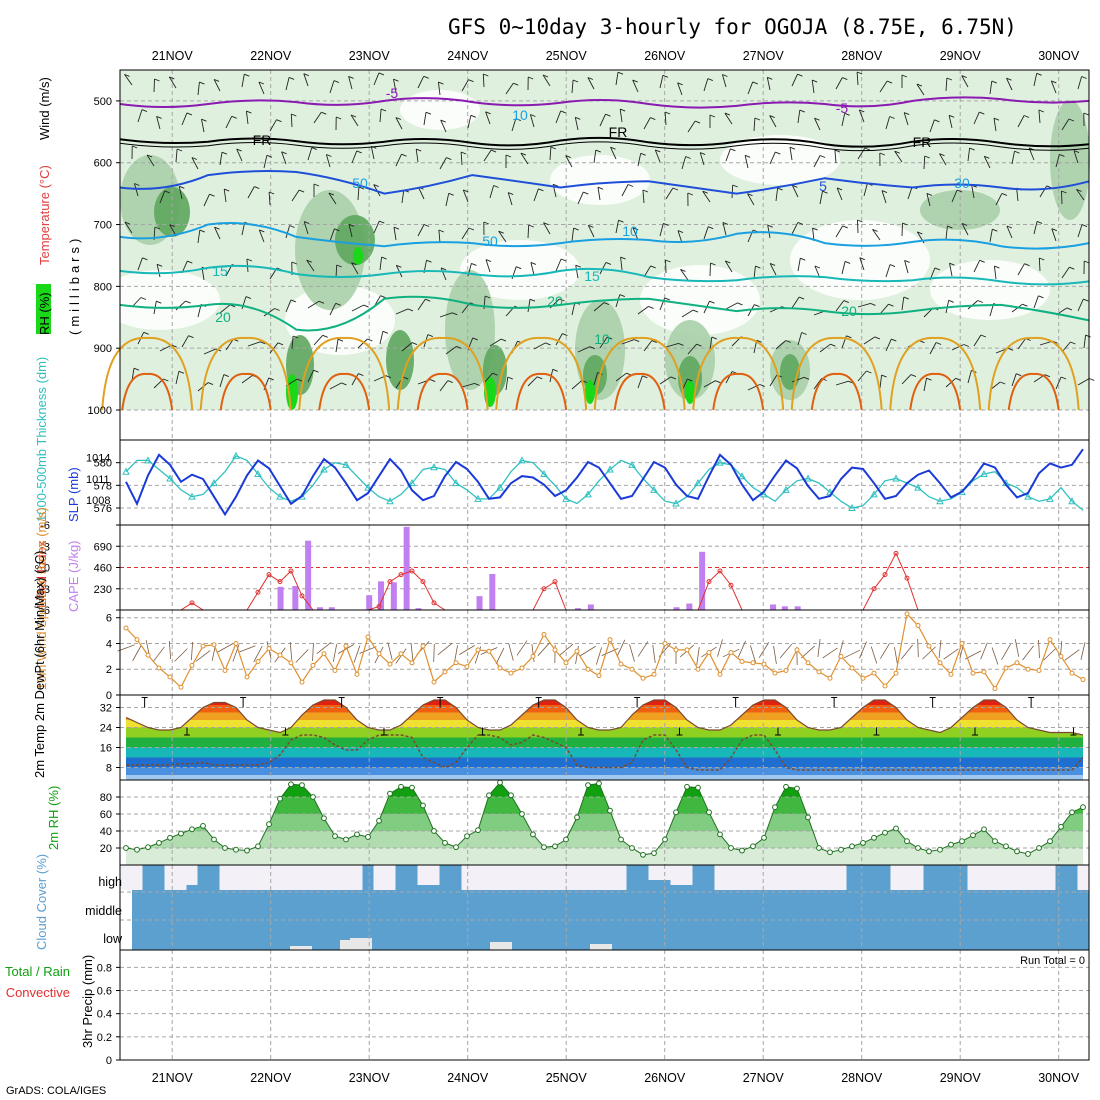 The width and height of the screenshot is (1100, 1100). I want to click on contour-label: -5, so click(842, 108).